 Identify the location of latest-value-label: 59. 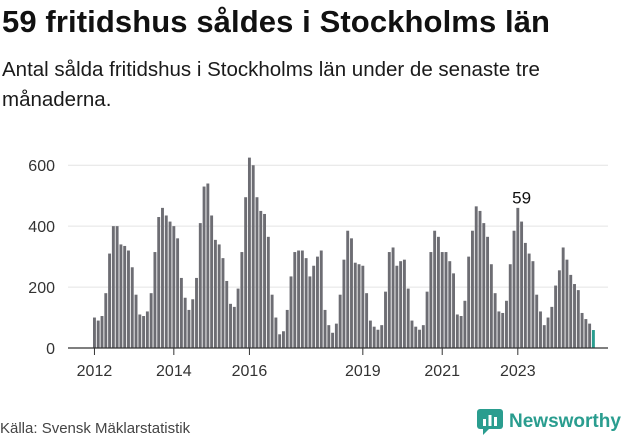
(521, 198).